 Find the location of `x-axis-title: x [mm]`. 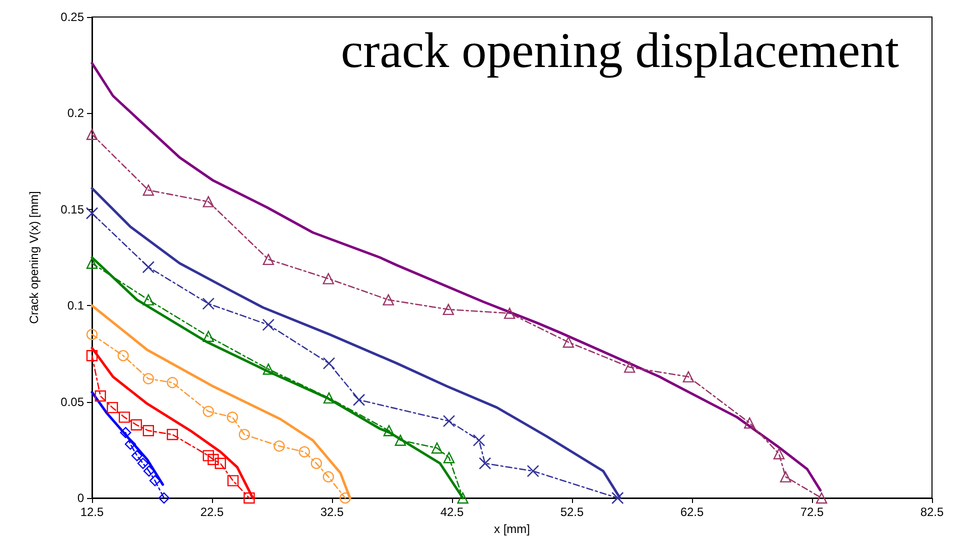

x-axis-title: x [mm] is located at coordinates (512, 529).